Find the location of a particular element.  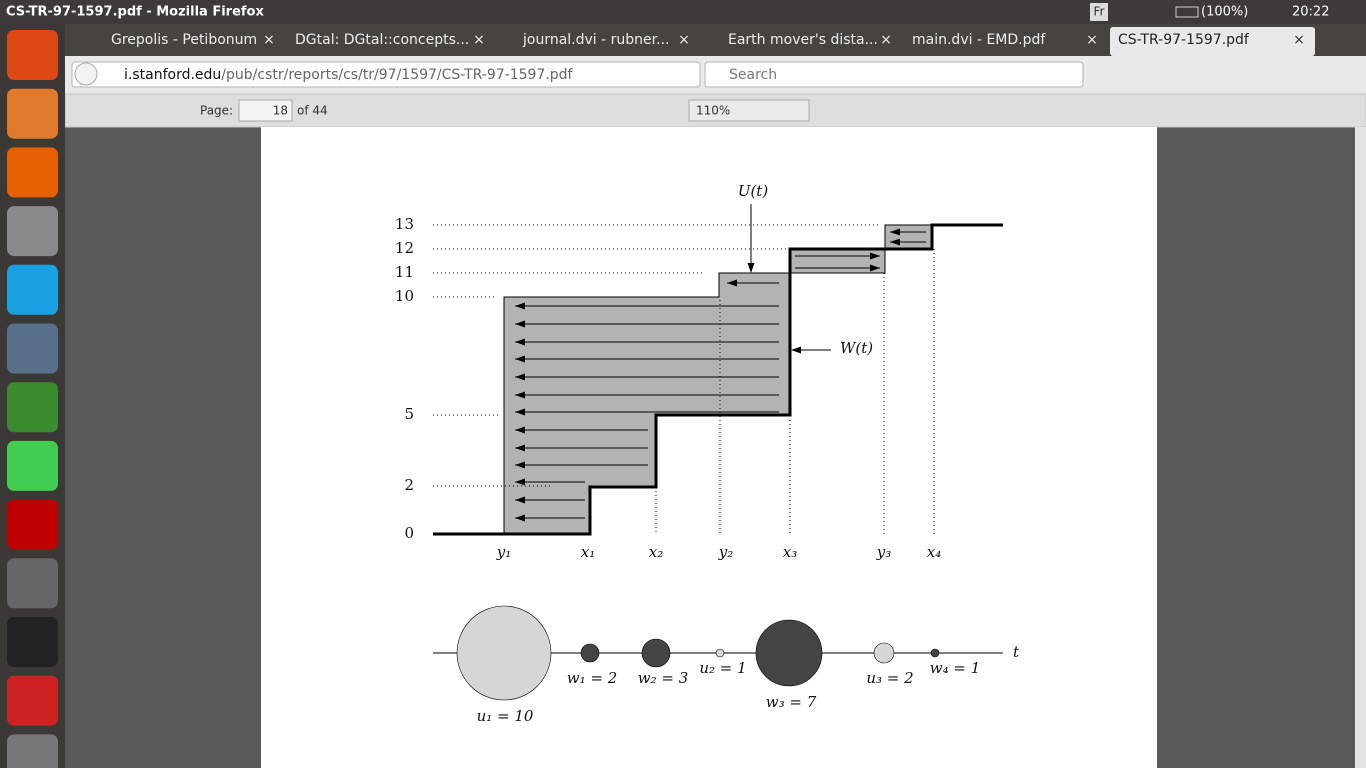

y-label: 11 is located at coordinates (404, 272).